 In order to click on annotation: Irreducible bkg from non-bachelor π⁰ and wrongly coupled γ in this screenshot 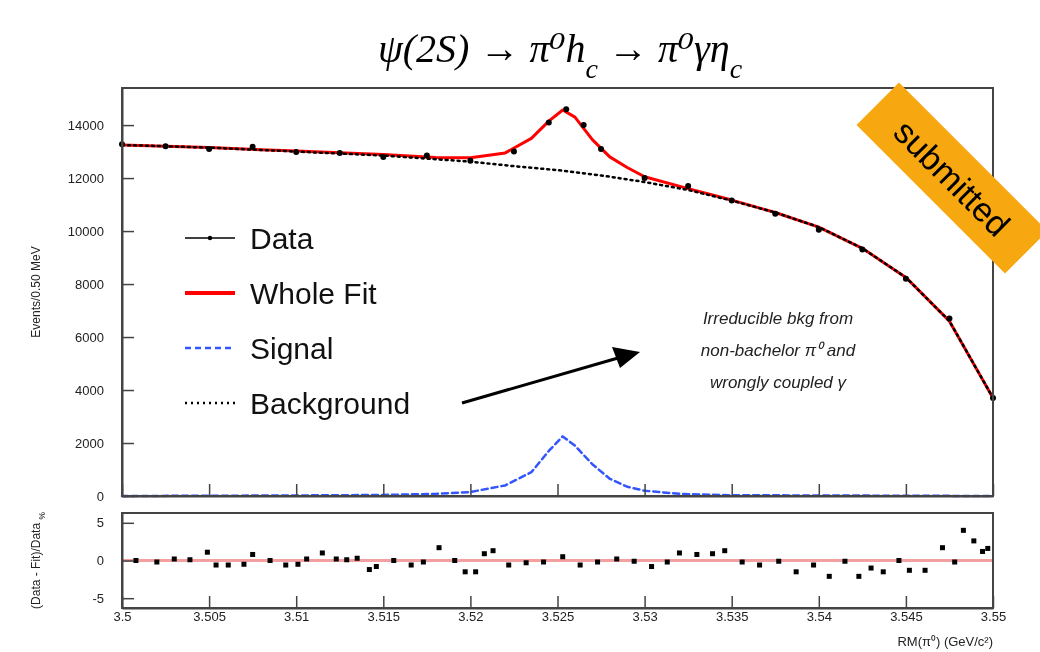, I will do `click(778, 350)`.